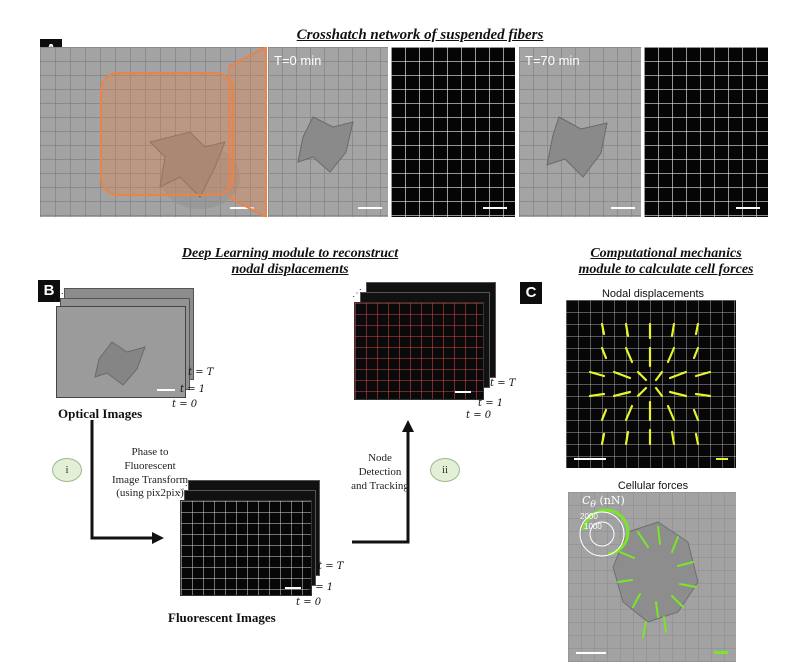  Describe the element at coordinates (247, 132) in the screenshot. I see `zoom-connector` at that location.